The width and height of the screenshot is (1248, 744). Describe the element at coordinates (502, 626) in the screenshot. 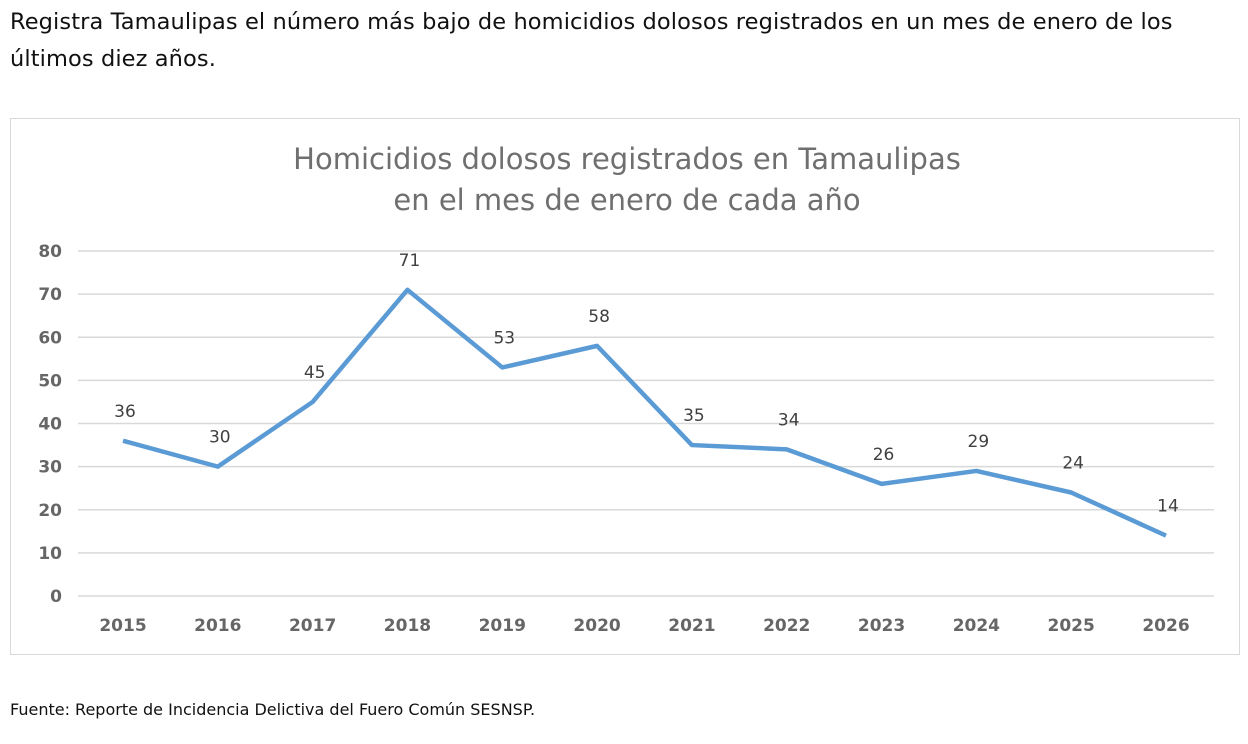

I see `x-tick-label: 2019` at that location.